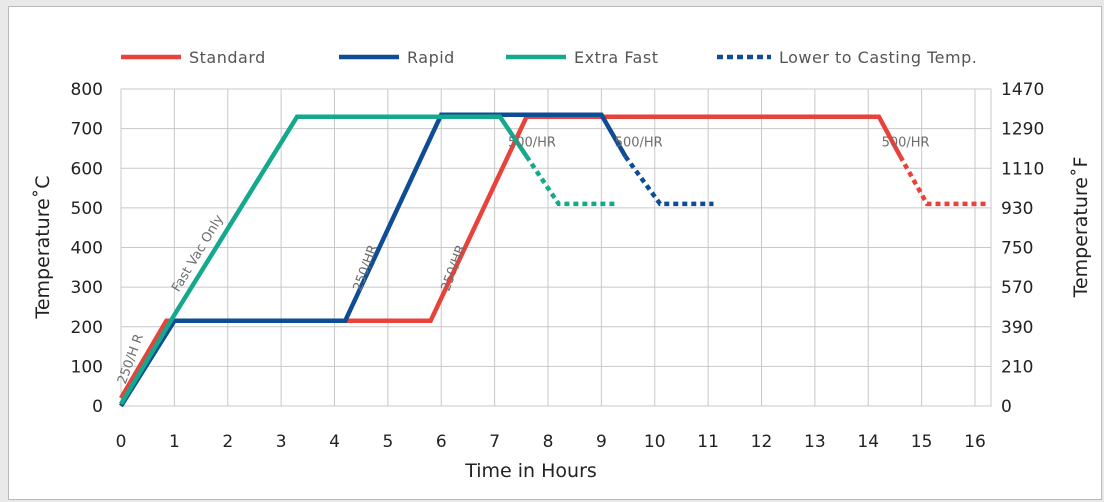 This screenshot has height=502, width=1104. What do you see at coordinates (530, 471) in the screenshot?
I see `x-axis-title: Time in Hours` at bounding box center [530, 471].